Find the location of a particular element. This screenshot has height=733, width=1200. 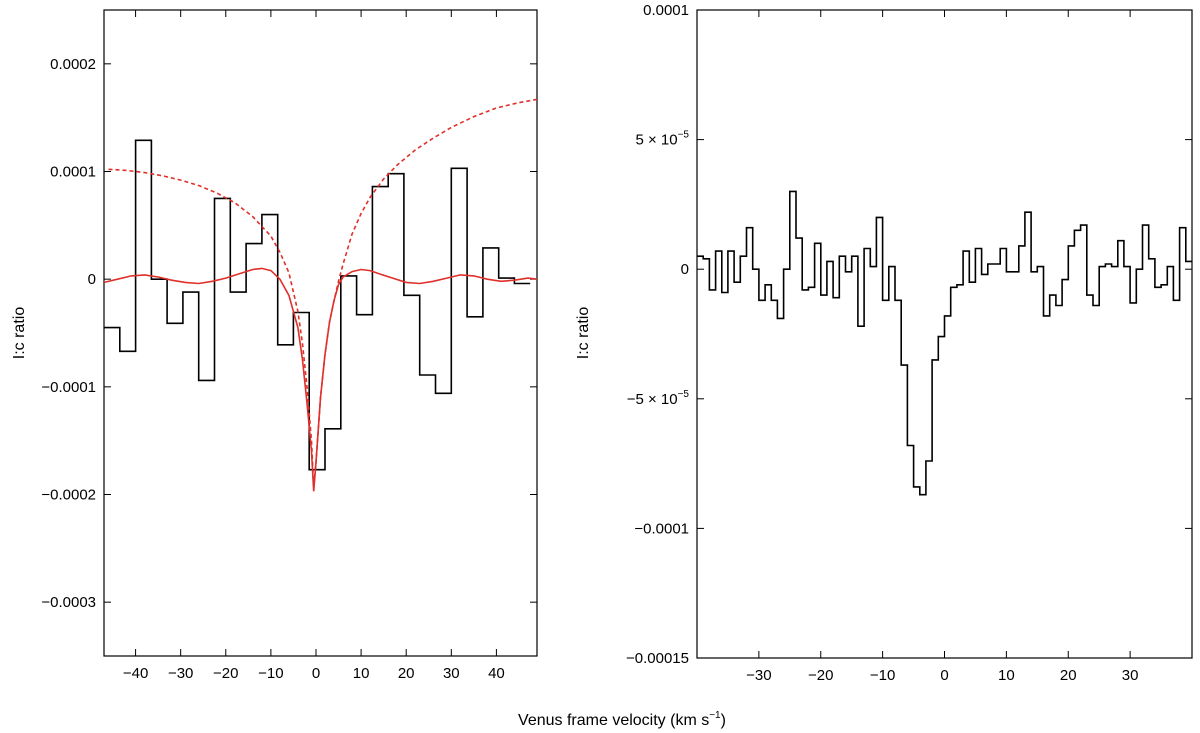

left-x-tick-label: −30 is located at coordinates (180, 673).